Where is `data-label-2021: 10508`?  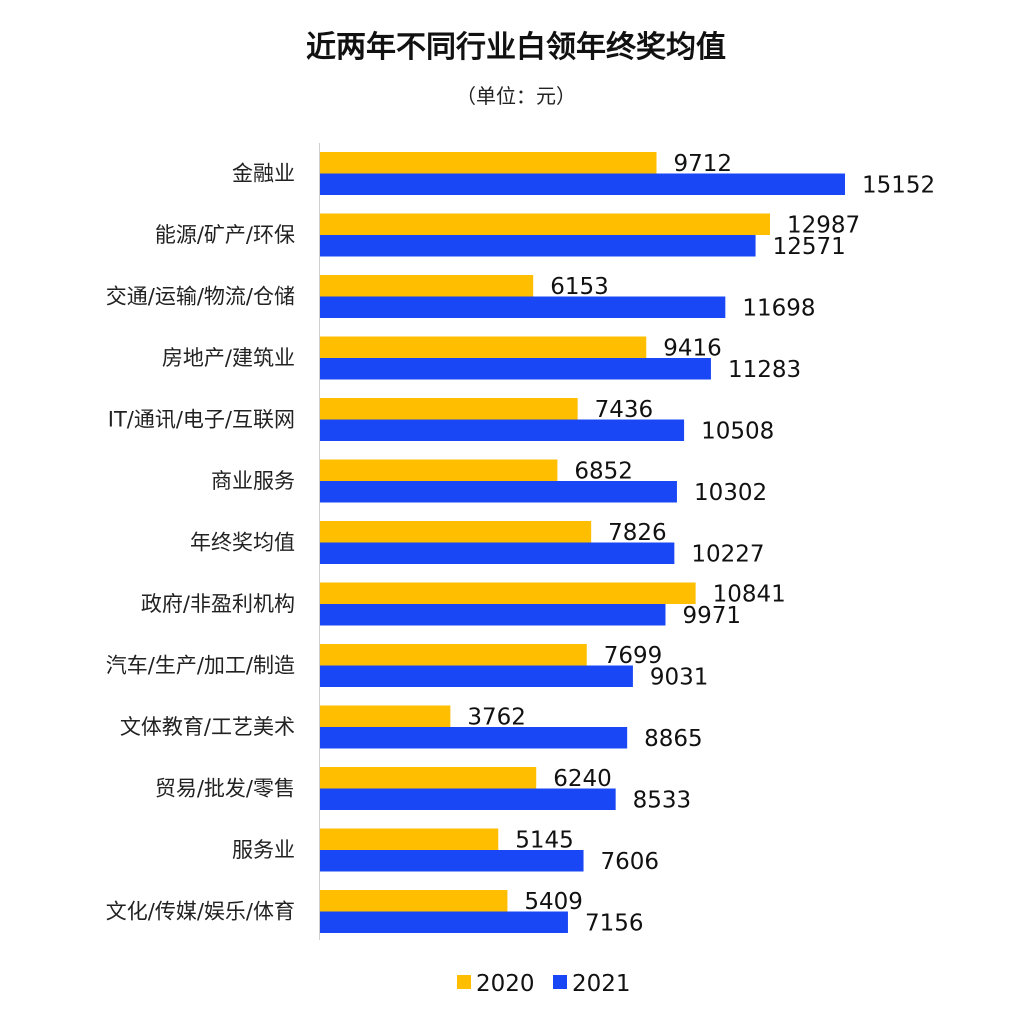 data-label-2021: 10508 is located at coordinates (737, 431).